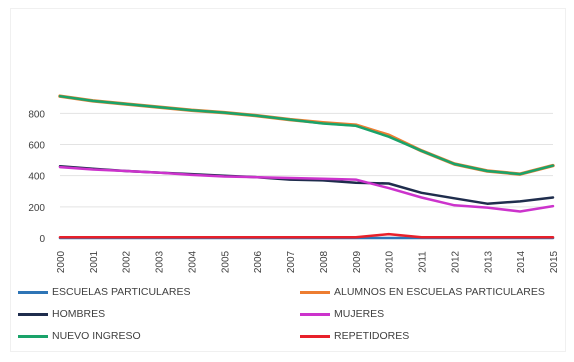 The height and width of the screenshot is (362, 574). I want to click on series-line-repetidores, so click(306, 235).